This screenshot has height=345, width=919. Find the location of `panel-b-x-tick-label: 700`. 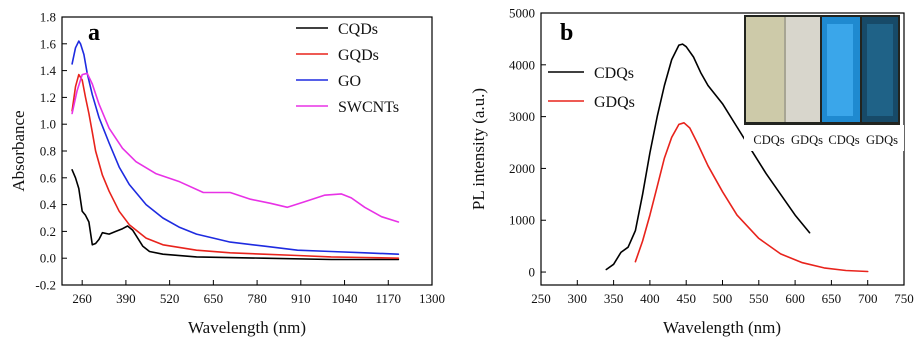

panel-b-x-tick-label: 700 is located at coordinates (868, 298).